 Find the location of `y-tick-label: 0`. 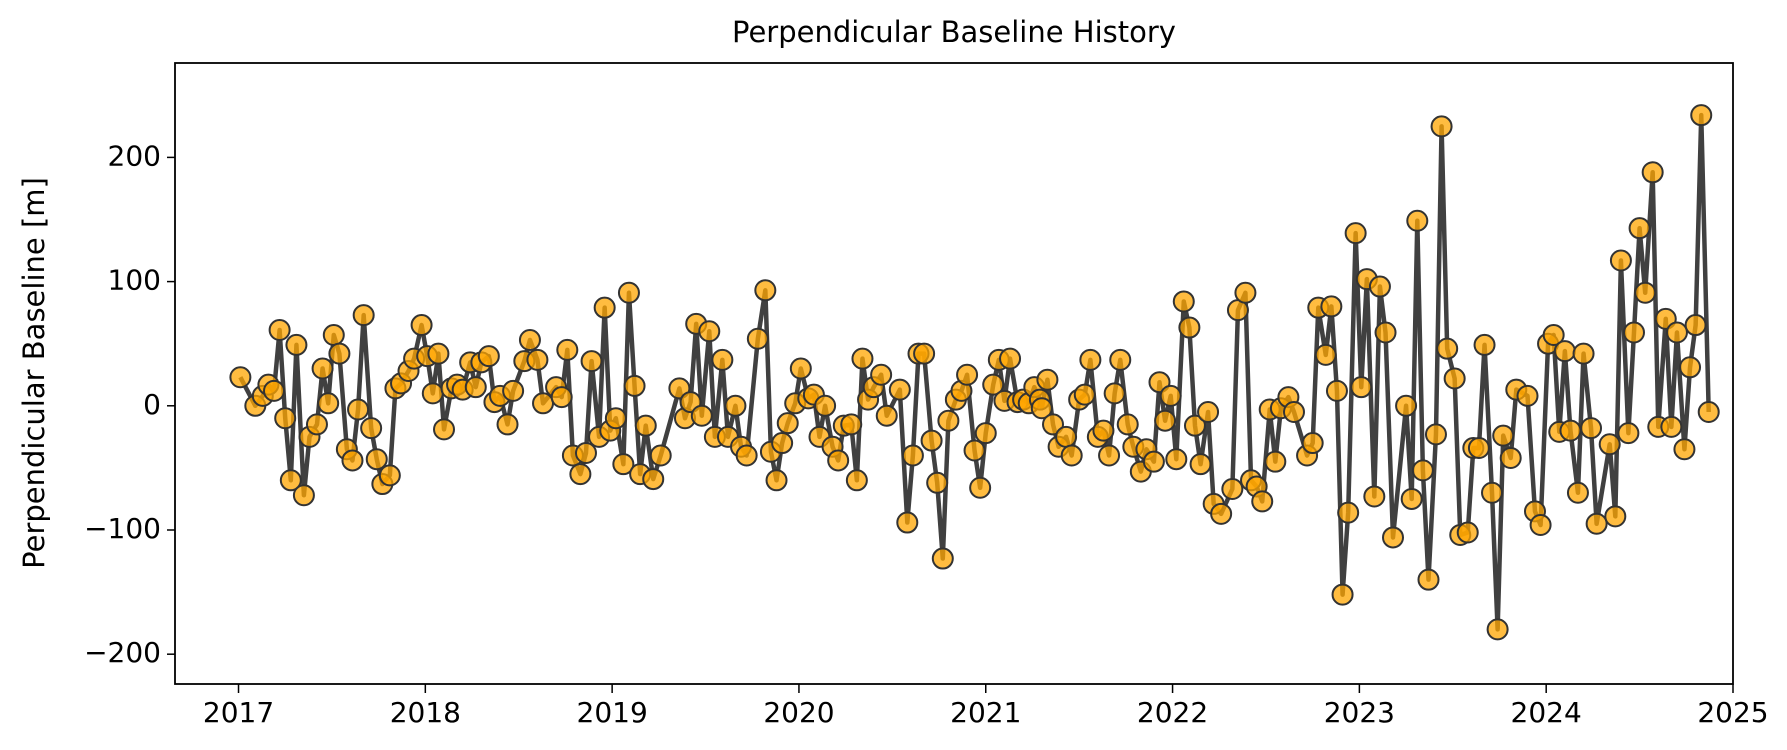

y-tick-label: 0 is located at coordinates (152, 404).